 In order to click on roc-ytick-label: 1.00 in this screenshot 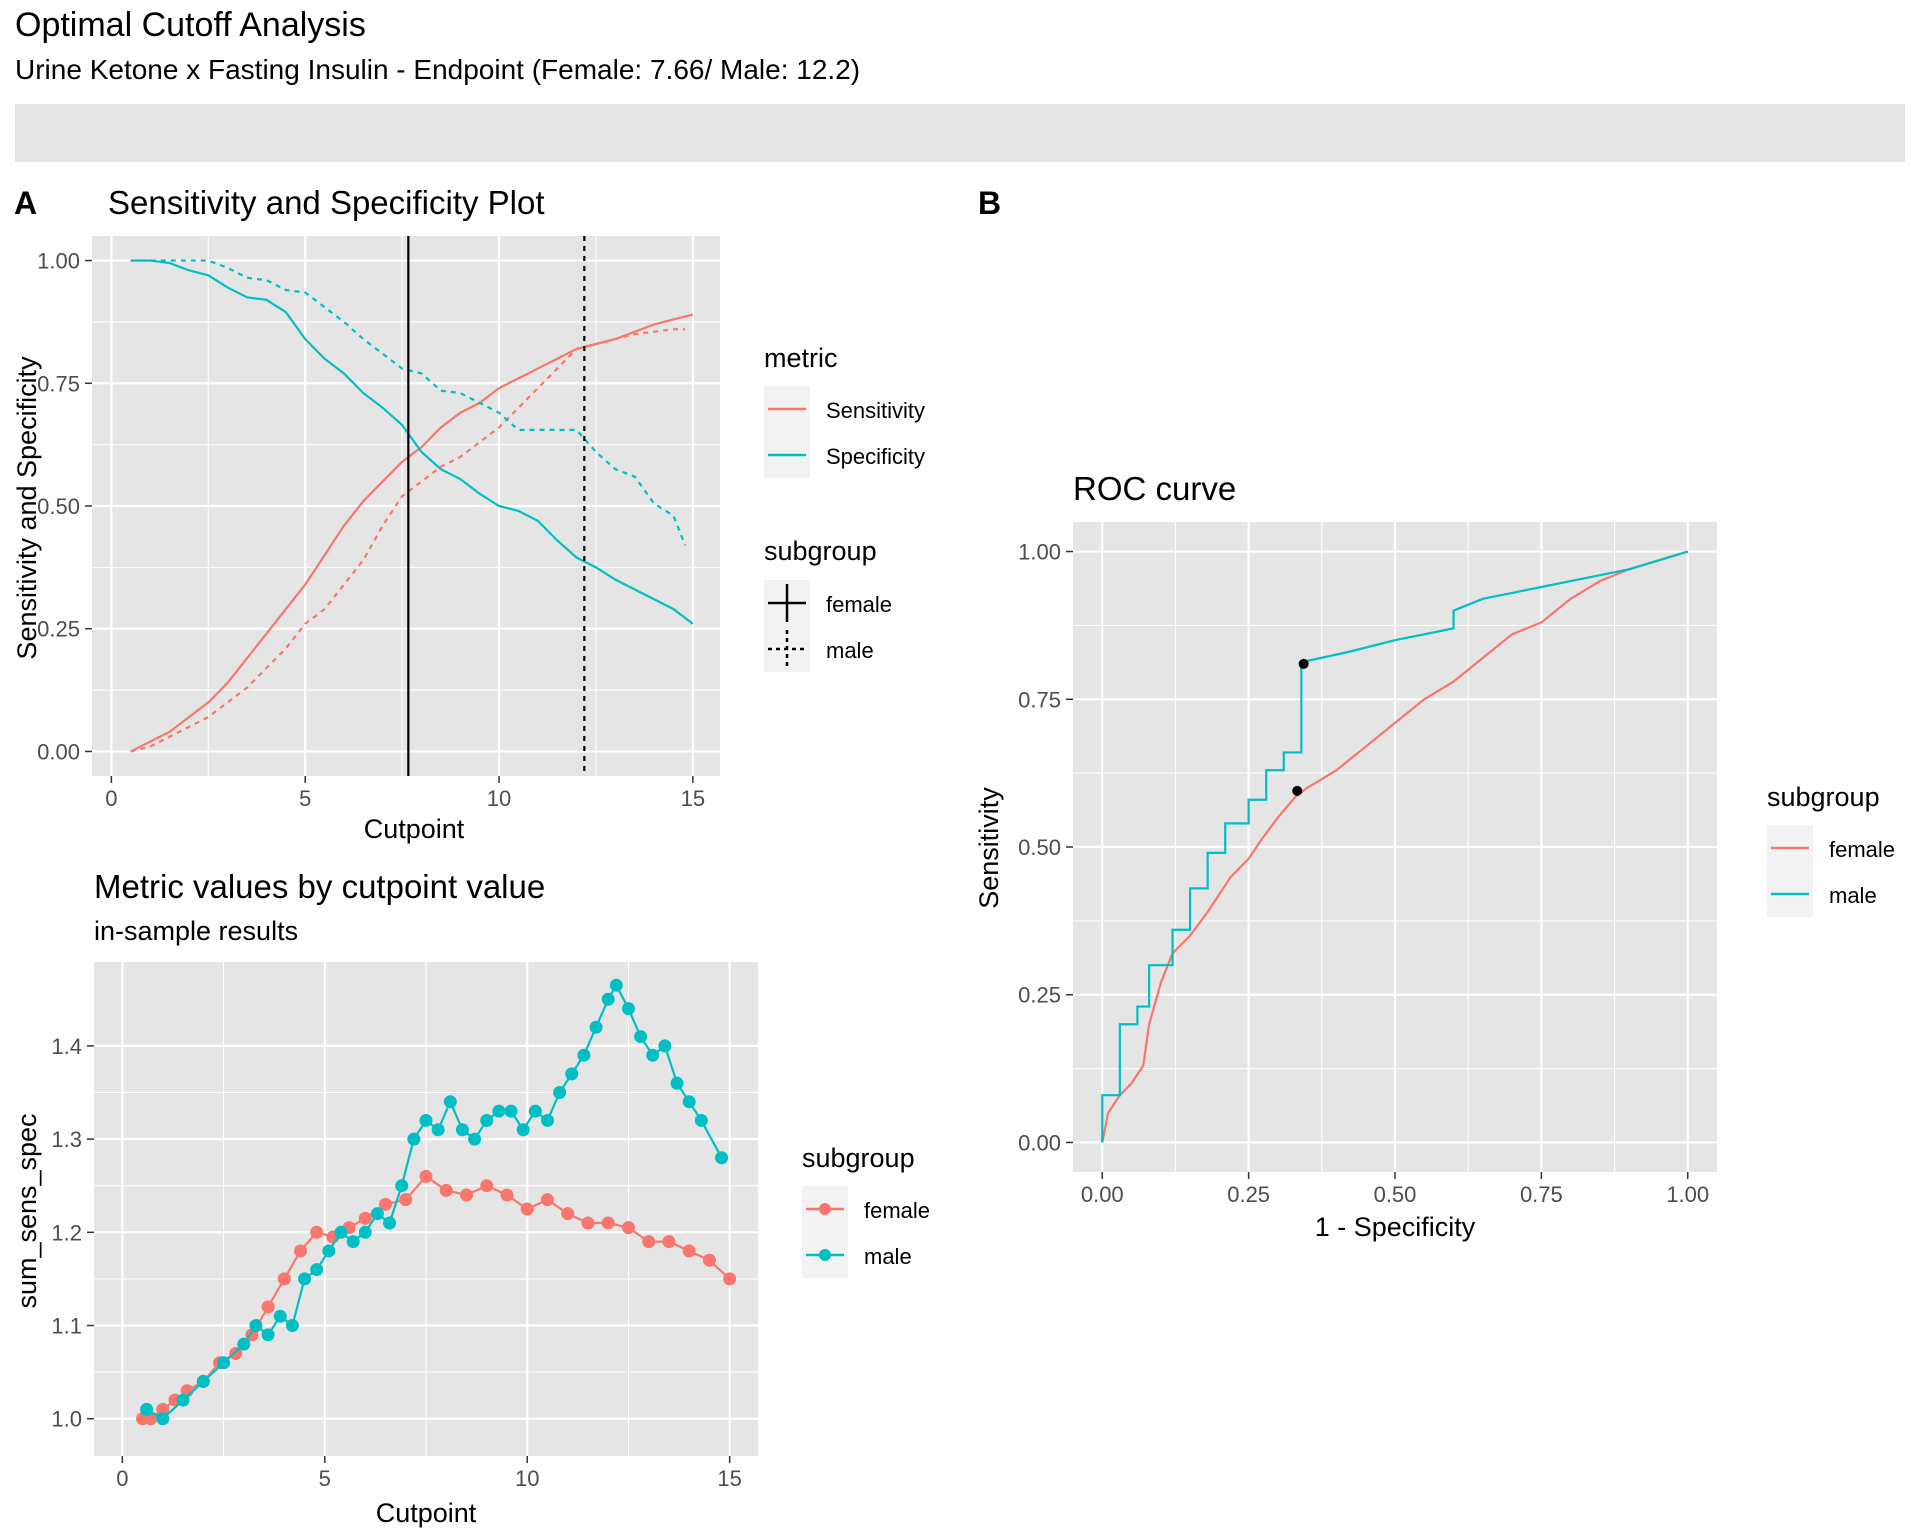, I will do `click(1039, 552)`.